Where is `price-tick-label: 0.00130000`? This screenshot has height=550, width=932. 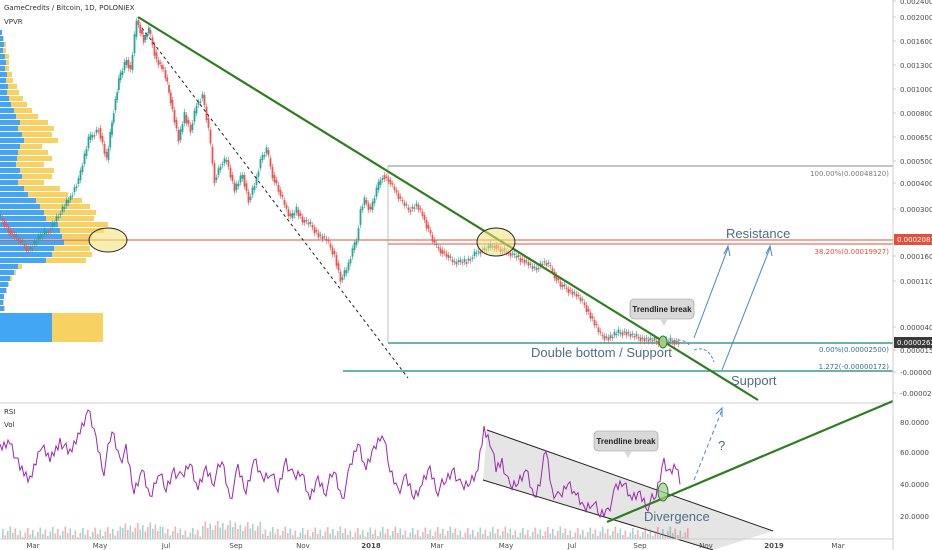
price-tick-label: 0.00130000 is located at coordinates (916, 66).